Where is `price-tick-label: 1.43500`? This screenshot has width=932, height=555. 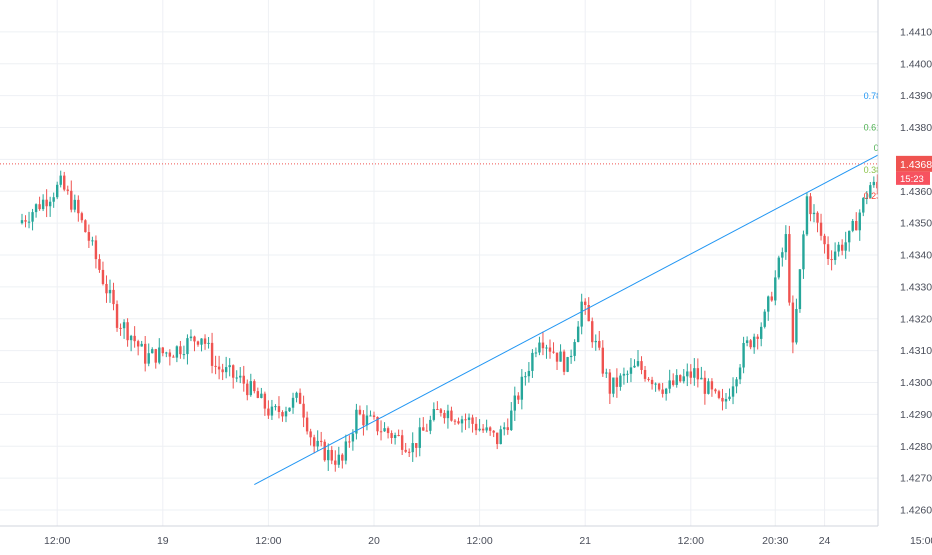
price-tick-label: 1.43500 is located at coordinates (916, 224).